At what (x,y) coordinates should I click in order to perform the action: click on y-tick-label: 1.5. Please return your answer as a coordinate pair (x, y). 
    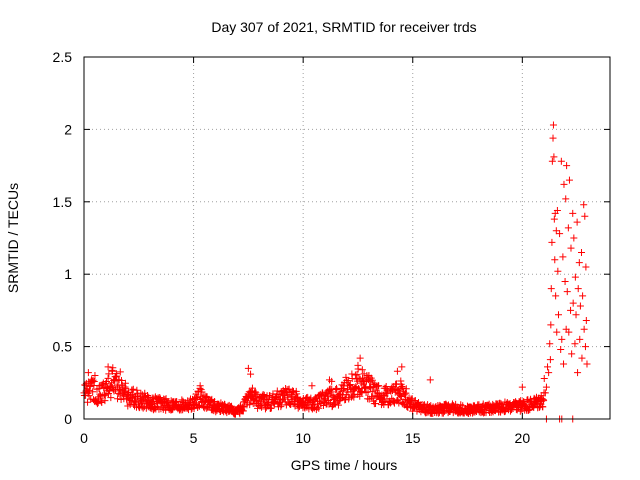
    Looking at the image, I should click on (63, 202).